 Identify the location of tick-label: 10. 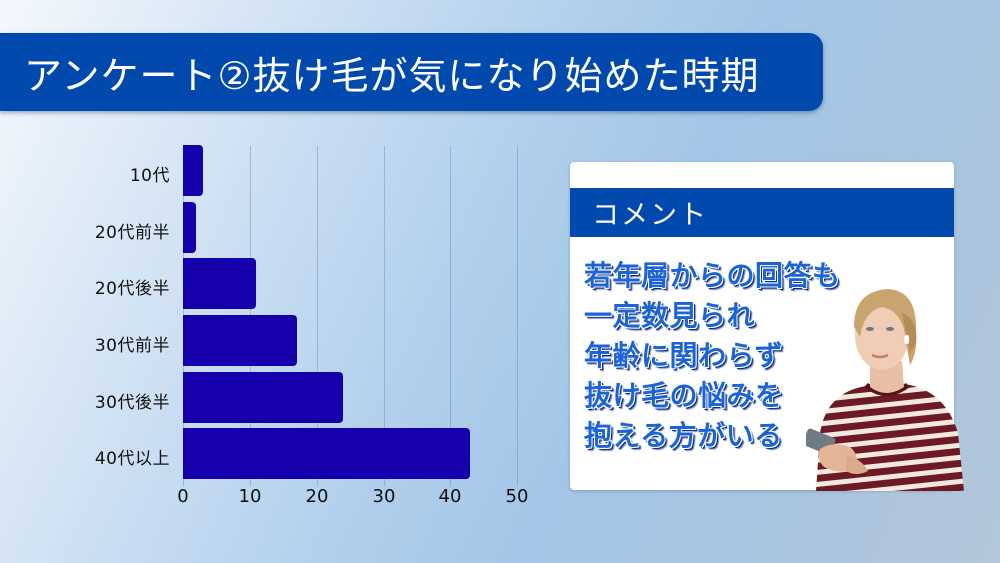
(250, 496).